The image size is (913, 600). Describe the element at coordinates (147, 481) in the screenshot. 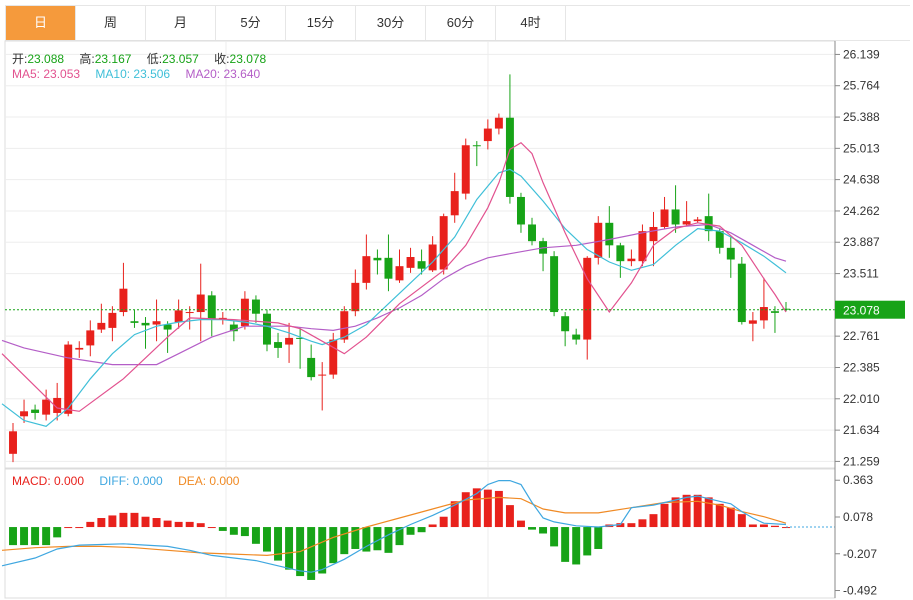

I see `diff-value: 0.000` at that location.